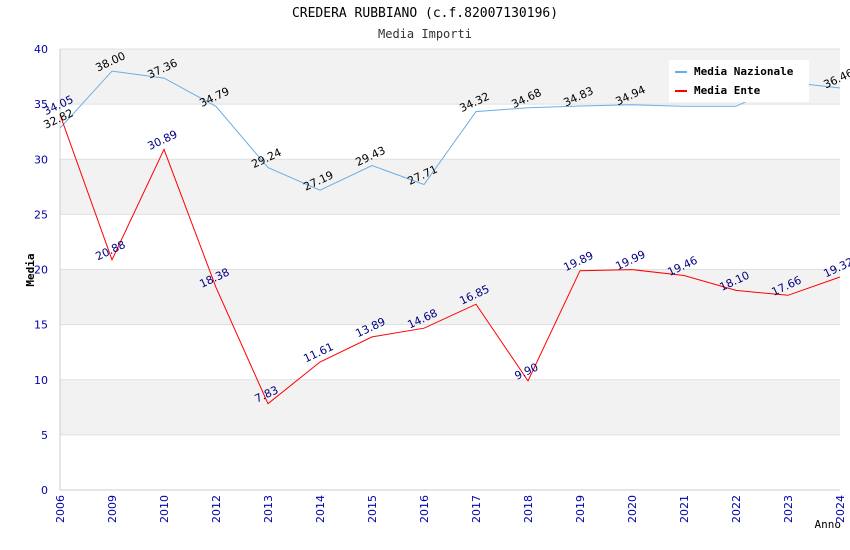 This screenshot has height=550, width=850. I want to click on x-tick-label: 2021, so click(684, 509).